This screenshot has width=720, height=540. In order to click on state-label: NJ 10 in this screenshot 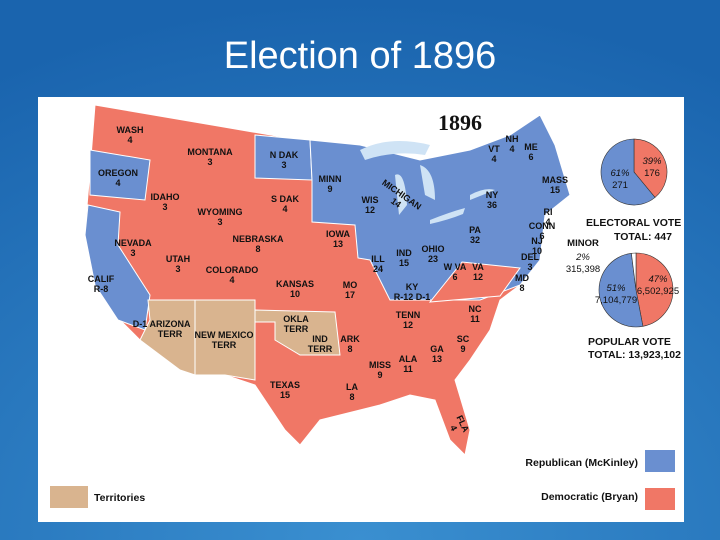, I will do `click(537, 246)`.